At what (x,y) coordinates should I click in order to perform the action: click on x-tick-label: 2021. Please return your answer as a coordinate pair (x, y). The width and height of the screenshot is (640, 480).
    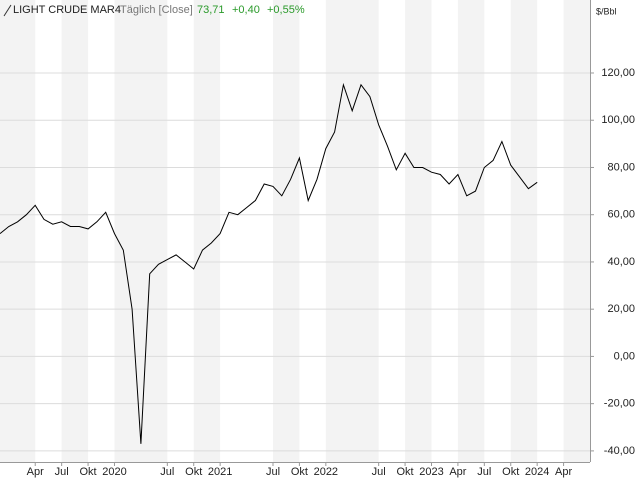
    Looking at the image, I should click on (220, 472).